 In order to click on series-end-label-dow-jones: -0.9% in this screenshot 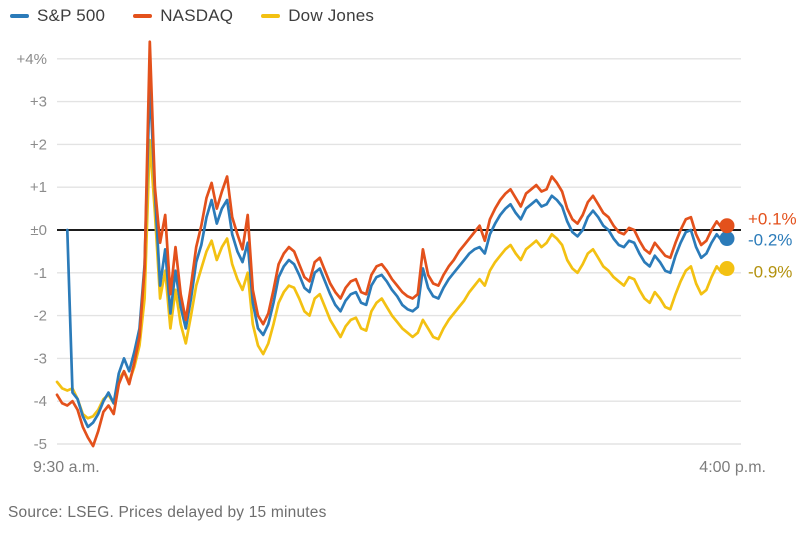, I will do `click(770, 272)`.